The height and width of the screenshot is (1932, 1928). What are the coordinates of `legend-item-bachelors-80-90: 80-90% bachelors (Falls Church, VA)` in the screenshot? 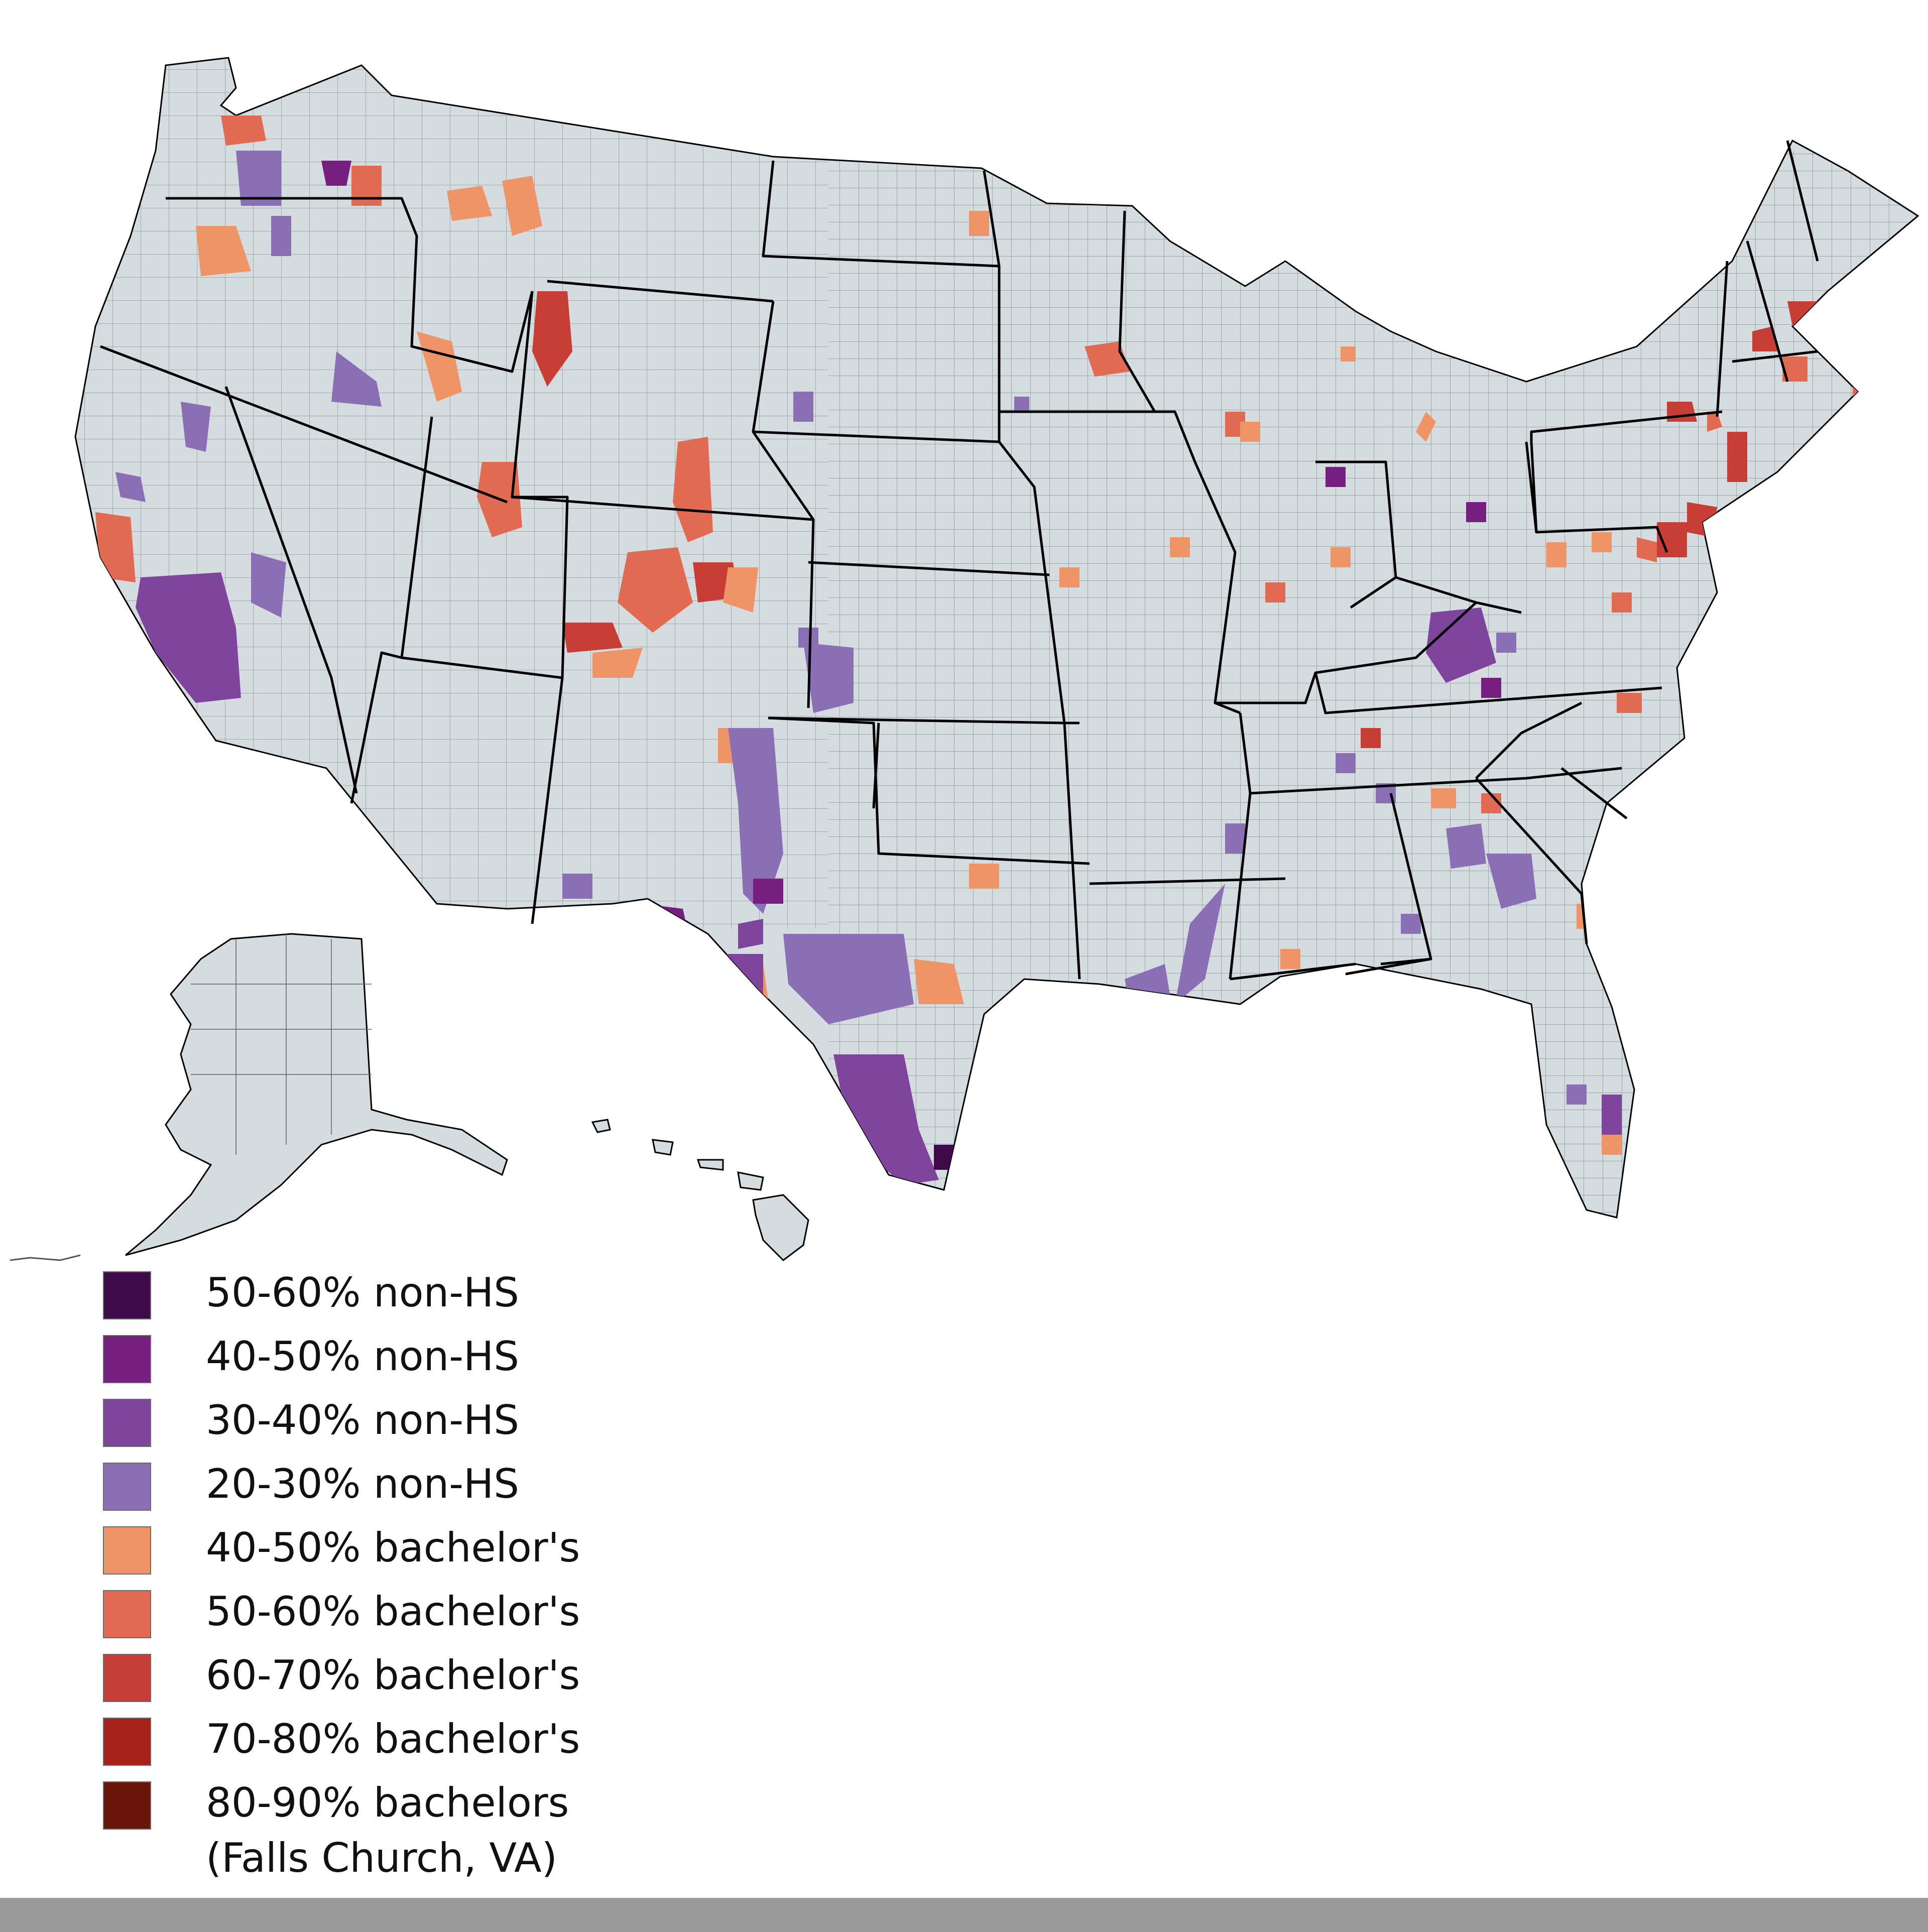 It's located at (454, 1833).